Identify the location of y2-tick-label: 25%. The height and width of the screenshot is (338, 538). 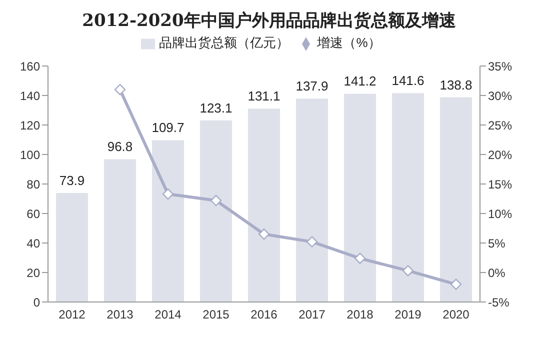
(500, 125).